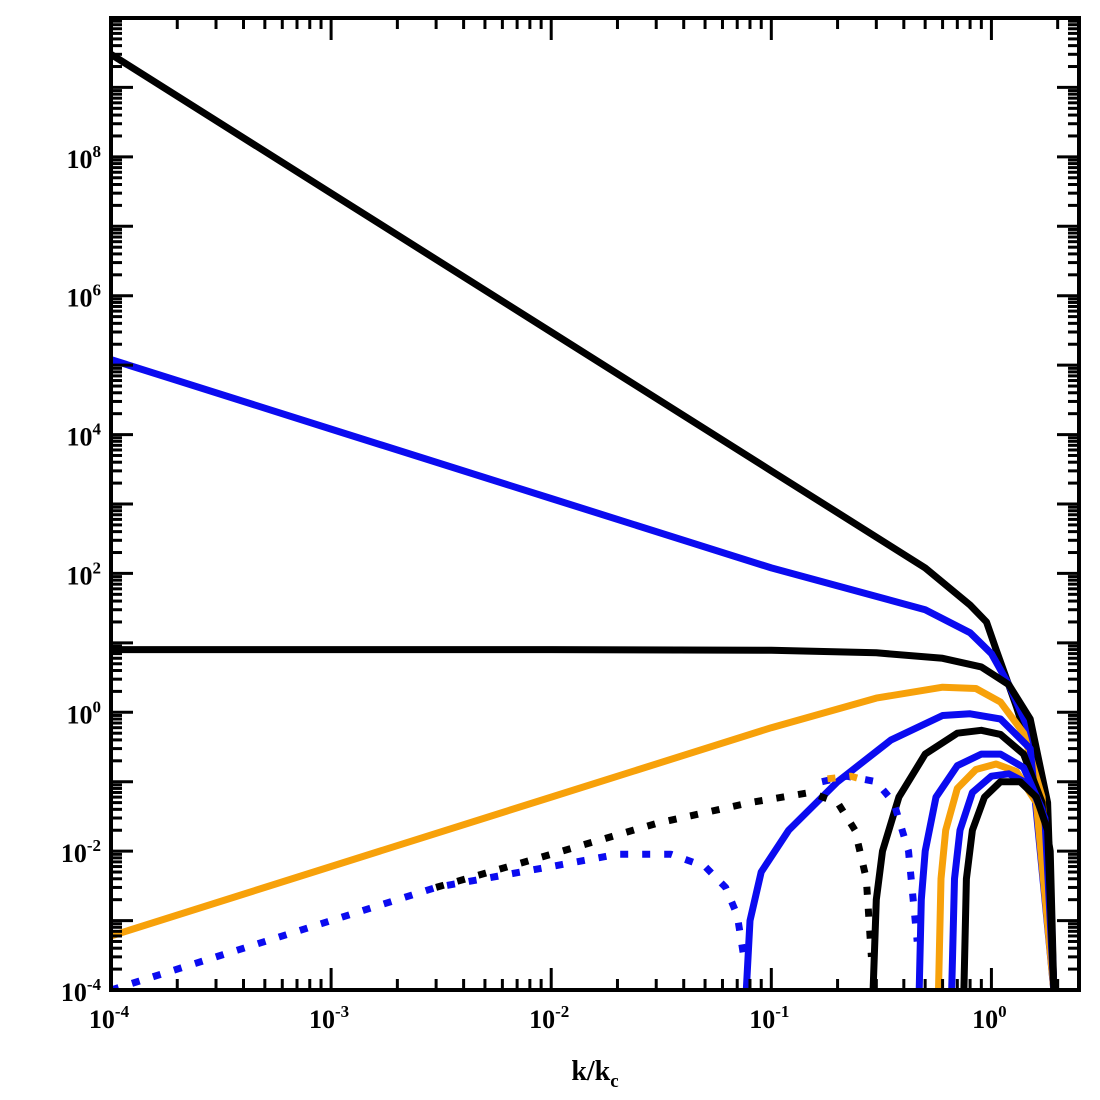  What do you see at coordinates (81, 991) in the screenshot?
I see `y-tick-label: 10⁻⁴` at bounding box center [81, 991].